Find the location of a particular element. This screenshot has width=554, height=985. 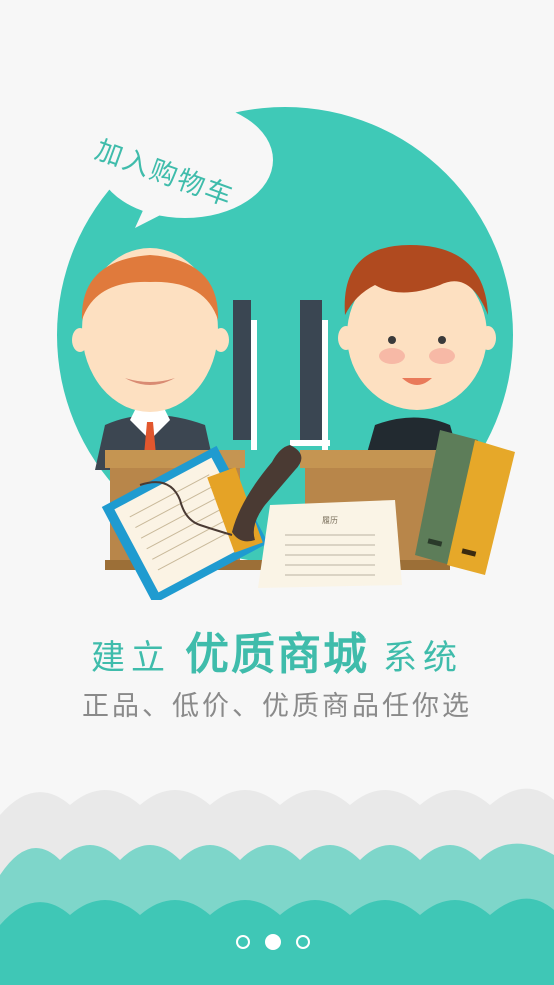

binders is located at coordinates (465, 502).